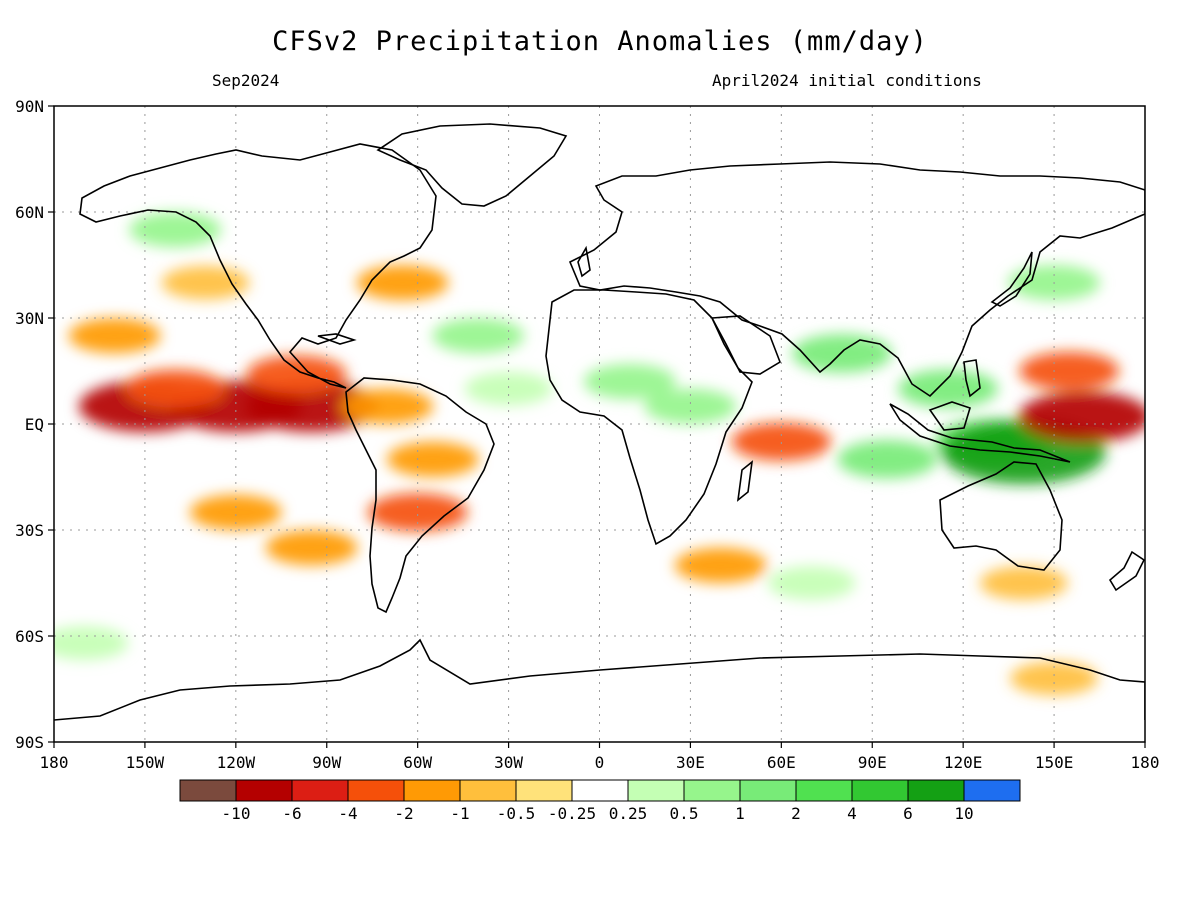  What do you see at coordinates (258, 266) in the screenshot?
I see `coastline-north-america` at bounding box center [258, 266].